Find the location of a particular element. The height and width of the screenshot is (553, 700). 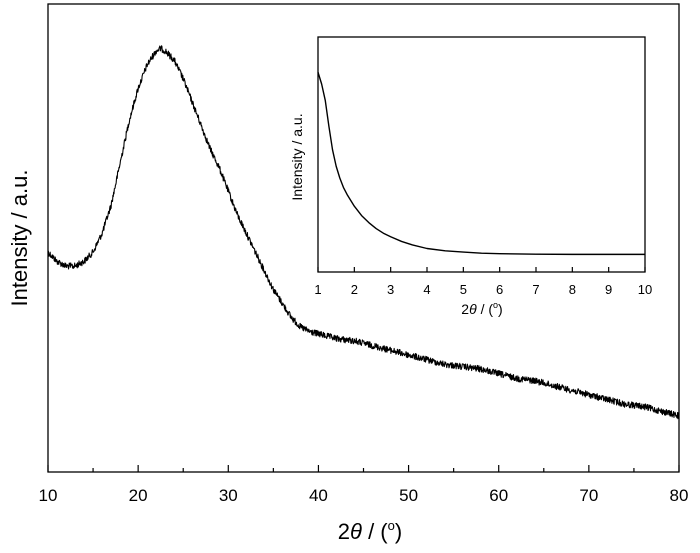

inset-x-tick-label: 6 is located at coordinates (499, 289).